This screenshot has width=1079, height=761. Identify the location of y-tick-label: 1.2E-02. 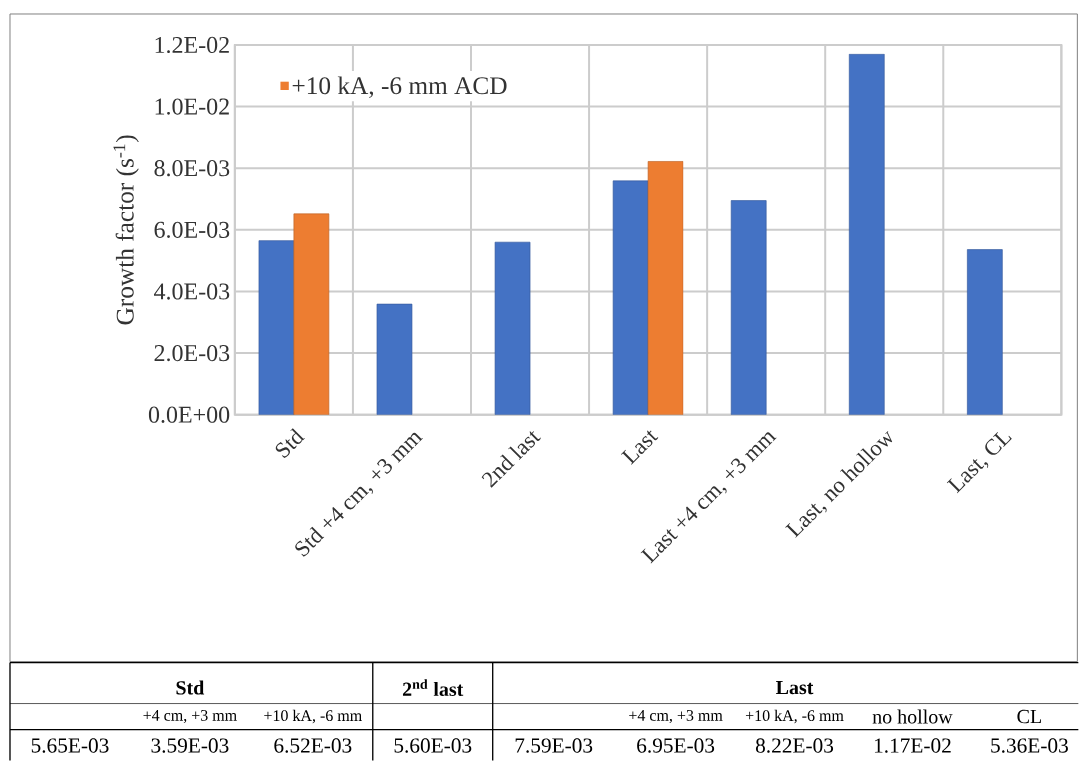
(192, 45).